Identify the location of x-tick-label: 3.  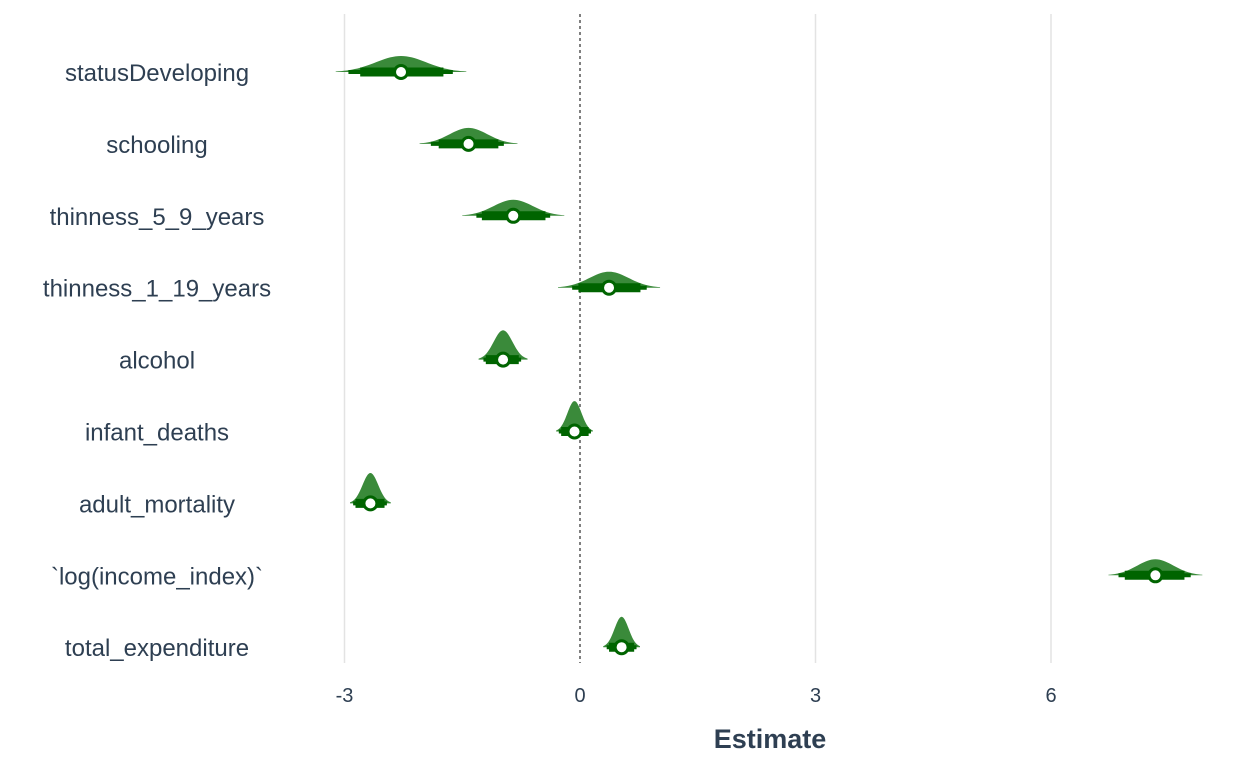
(815, 696).